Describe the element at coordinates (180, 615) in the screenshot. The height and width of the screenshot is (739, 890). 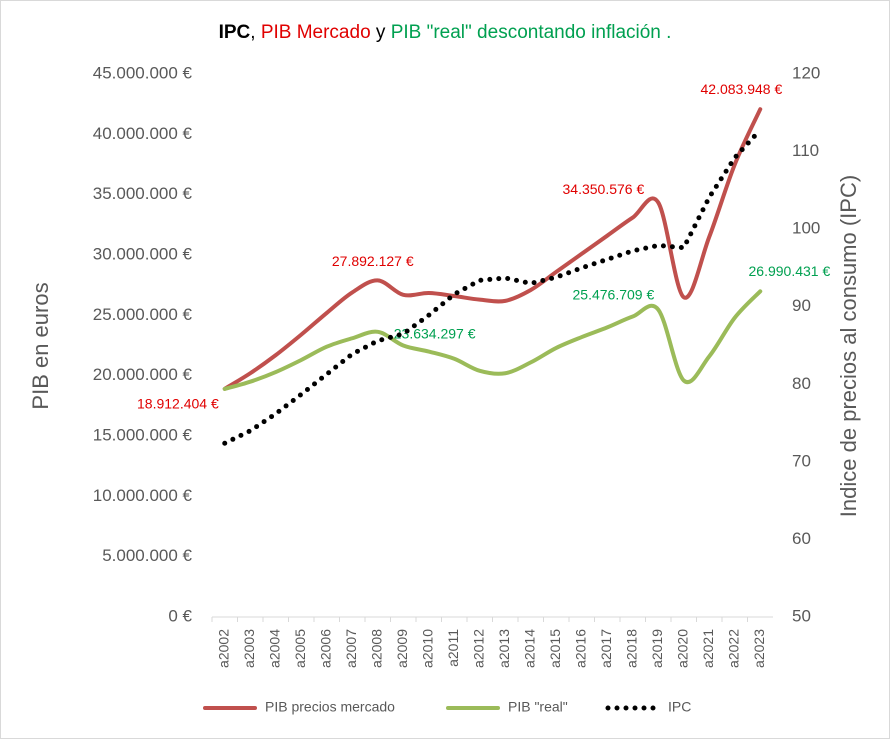
I see `y-tick-label: 0 €` at that location.